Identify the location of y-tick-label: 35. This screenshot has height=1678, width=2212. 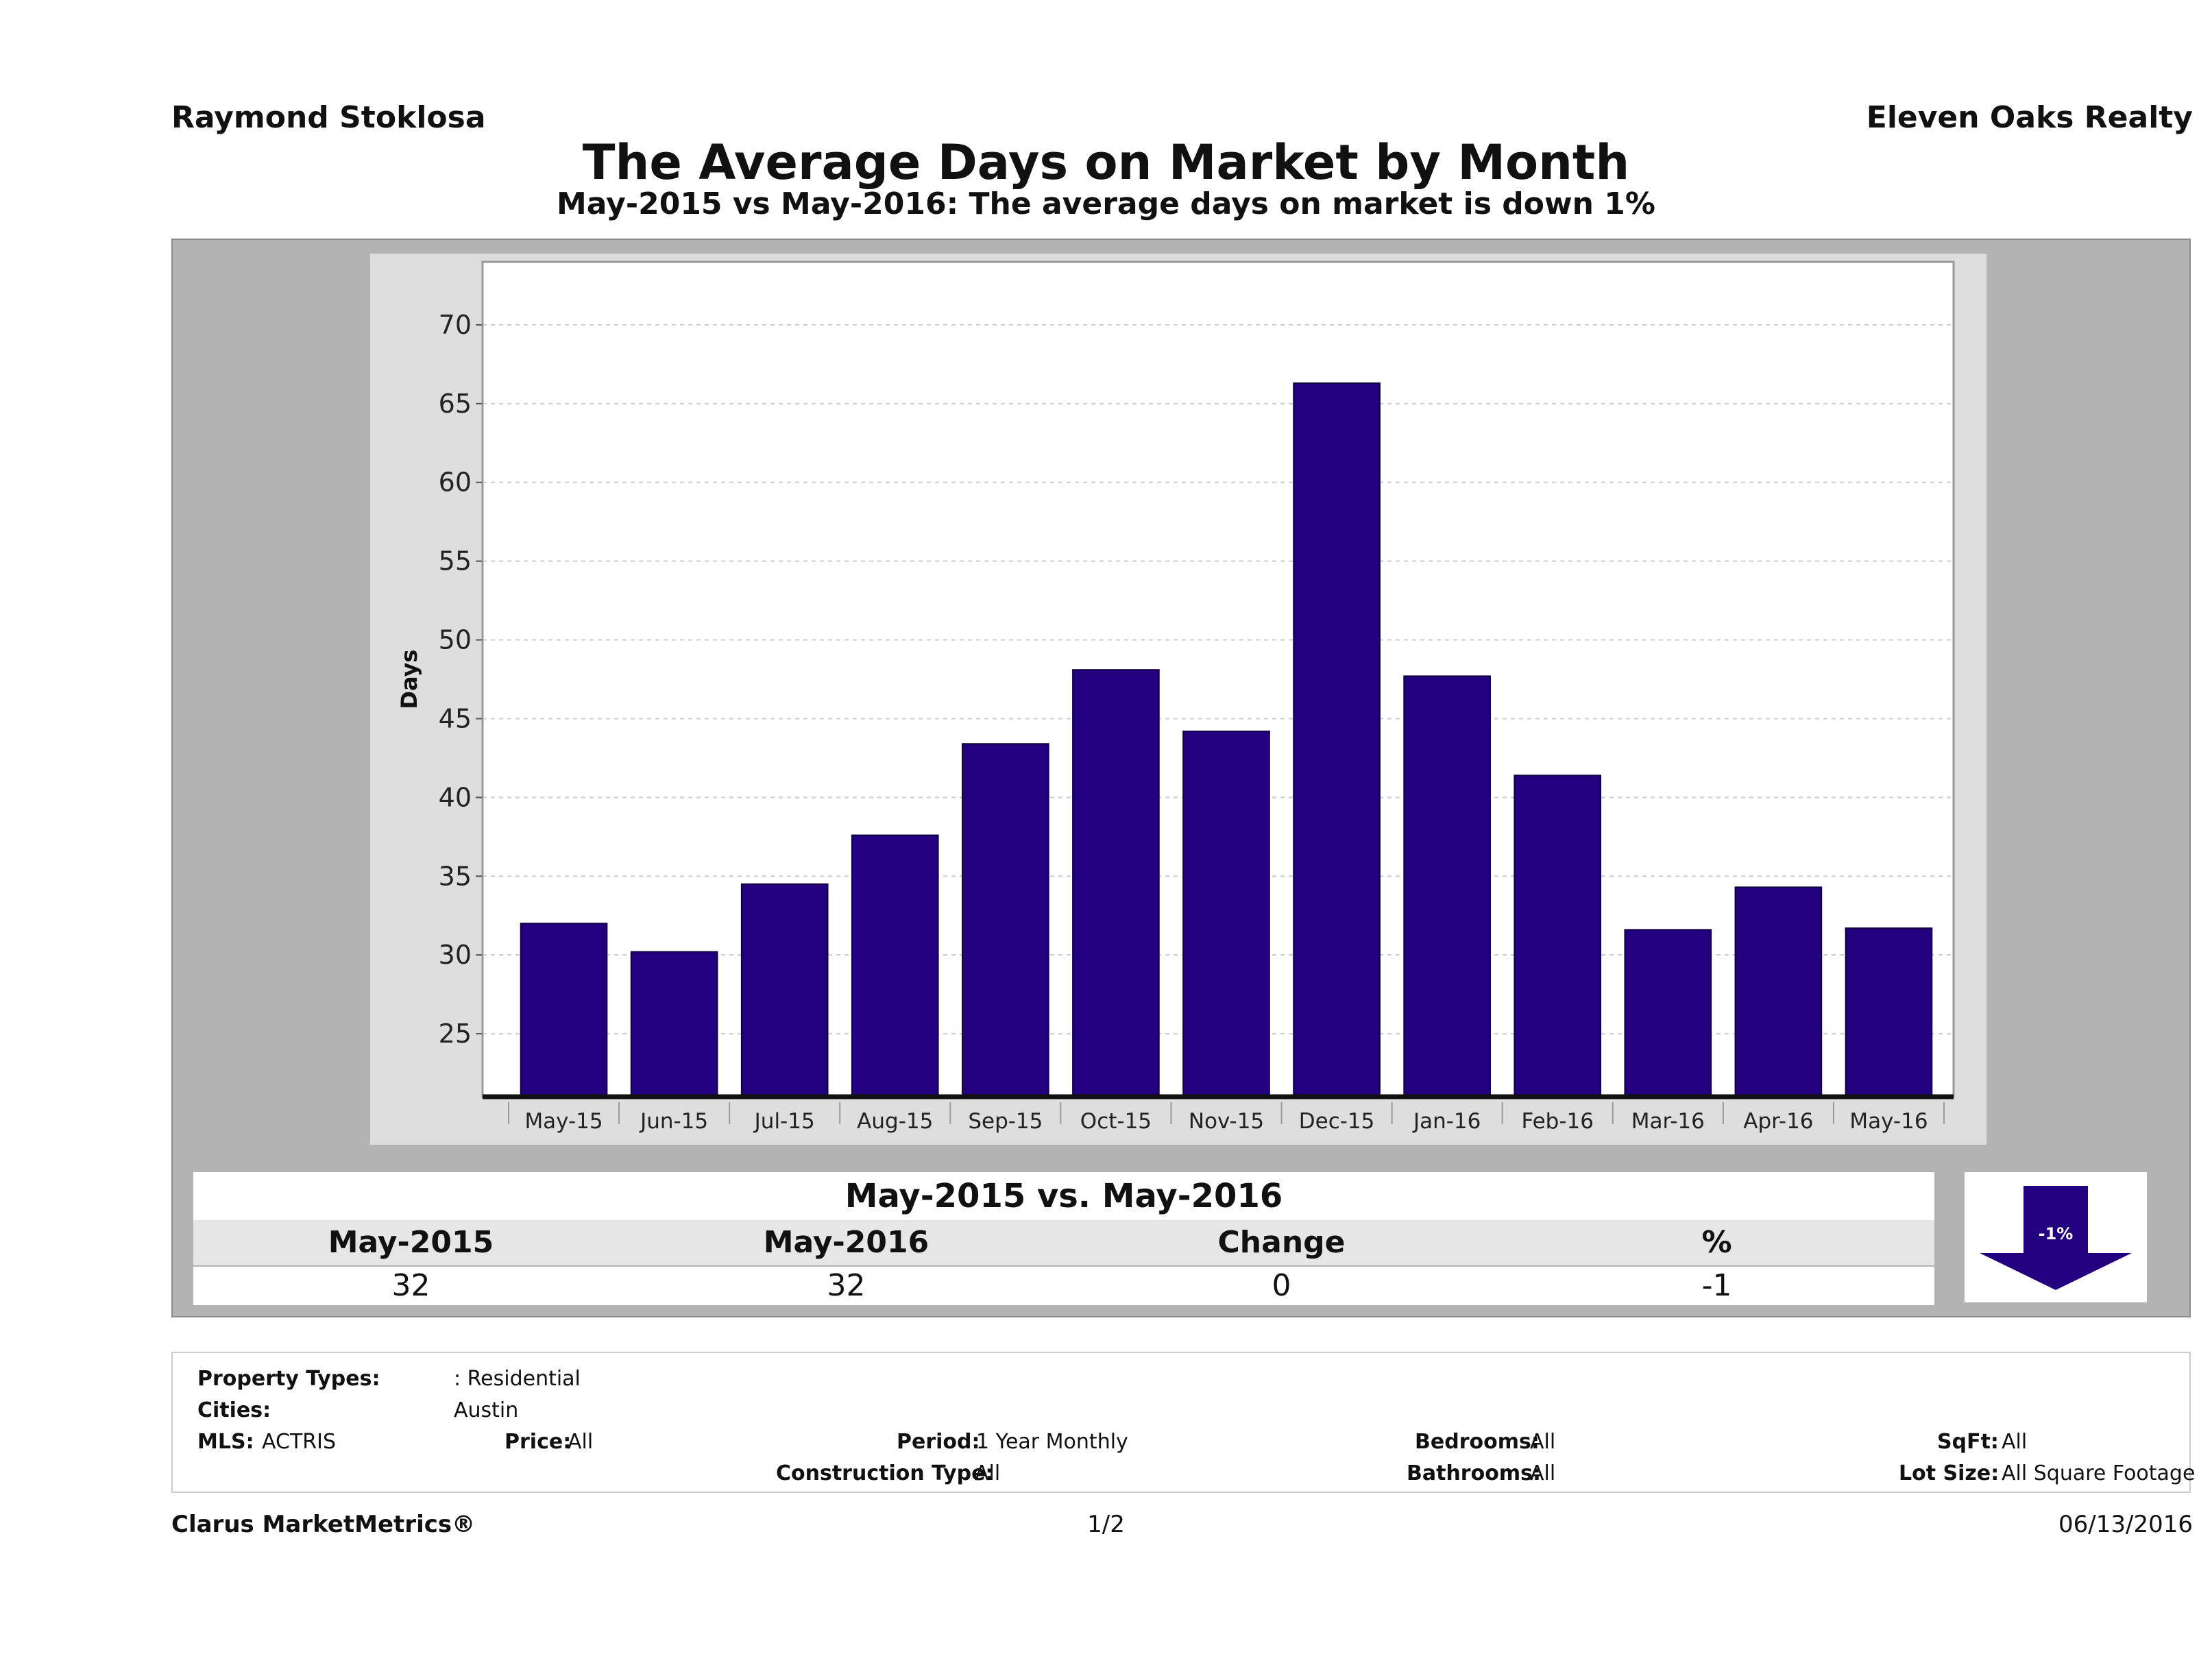
(455, 876).